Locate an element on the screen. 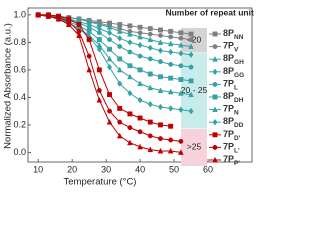 This screenshot has height=240, width=320. series-line is located at coordinates (115, 41).